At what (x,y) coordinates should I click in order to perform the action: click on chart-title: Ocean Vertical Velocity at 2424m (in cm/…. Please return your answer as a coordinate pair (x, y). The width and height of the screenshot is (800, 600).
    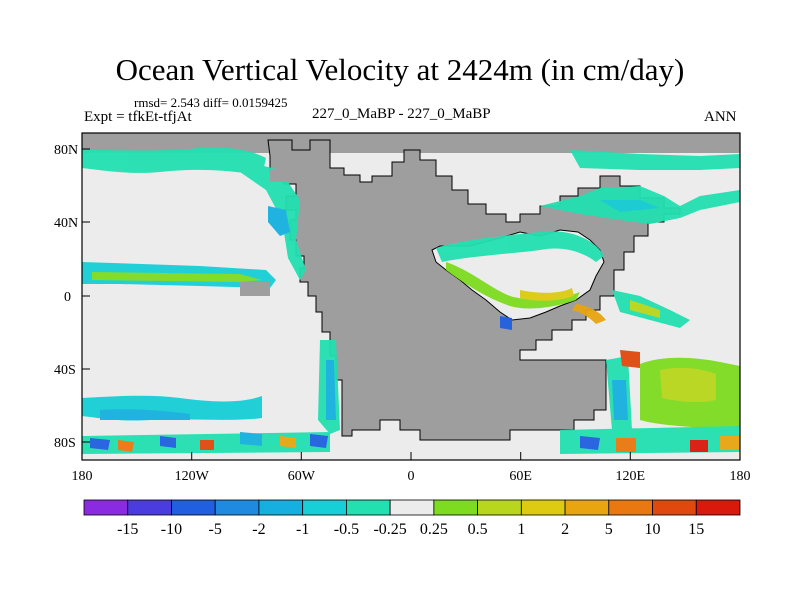
    Looking at the image, I should click on (400, 69).